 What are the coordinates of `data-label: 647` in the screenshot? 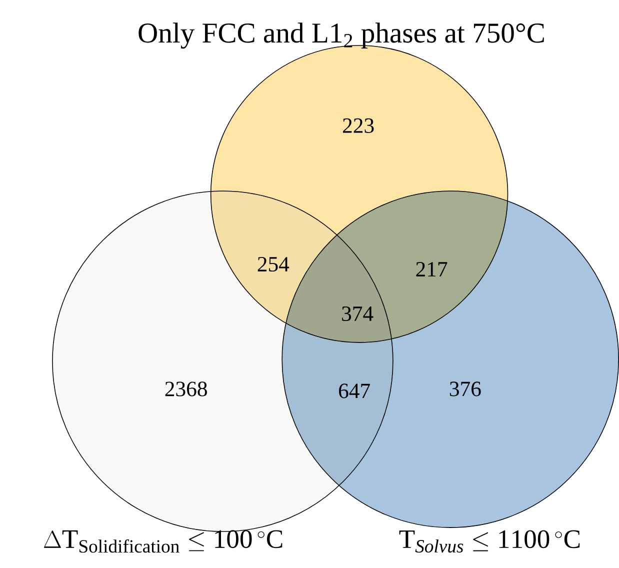 It's located at (354, 391).